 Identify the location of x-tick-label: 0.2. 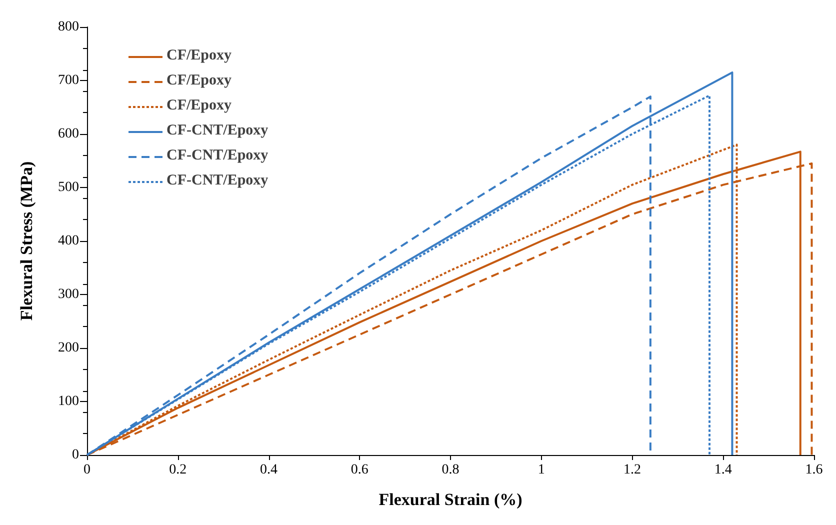
(178, 470).